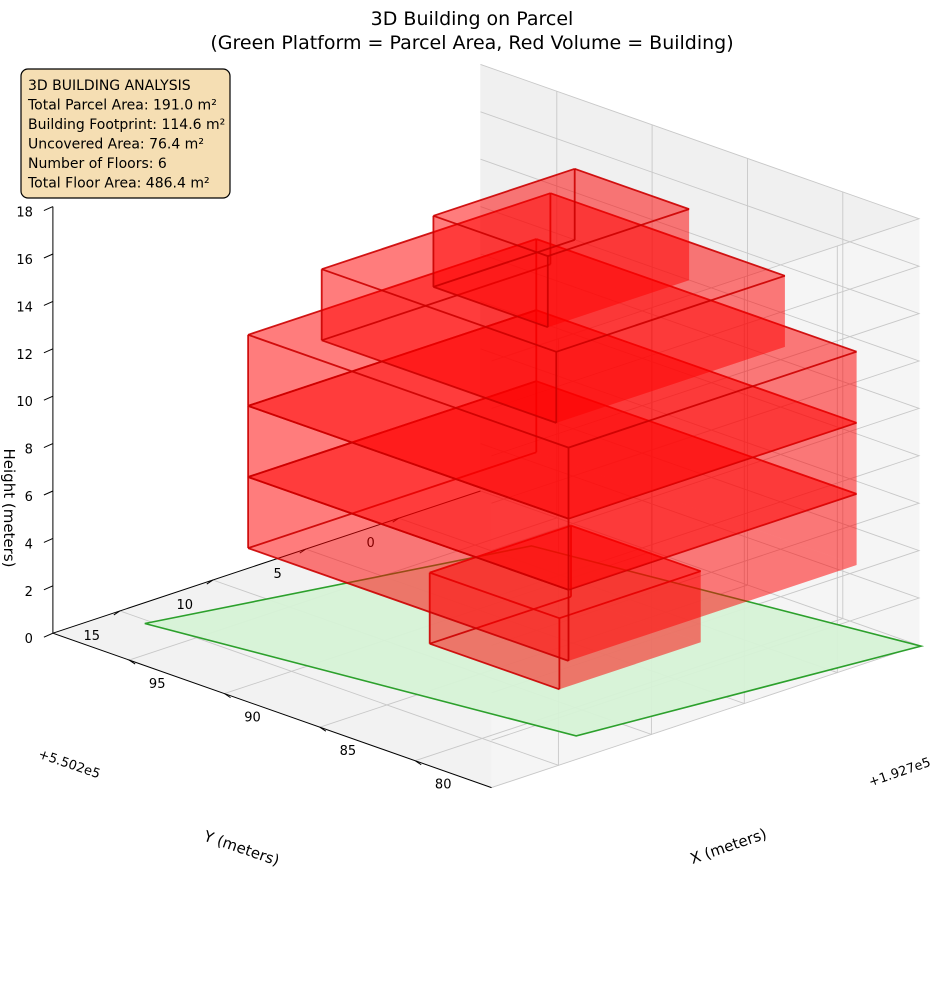 The height and width of the screenshot is (992, 944). Describe the element at coordinates (122, 106) in the screenshot. I see `info-line-parcel-area: Total Parcel Area: 191.0 m²` at that location.